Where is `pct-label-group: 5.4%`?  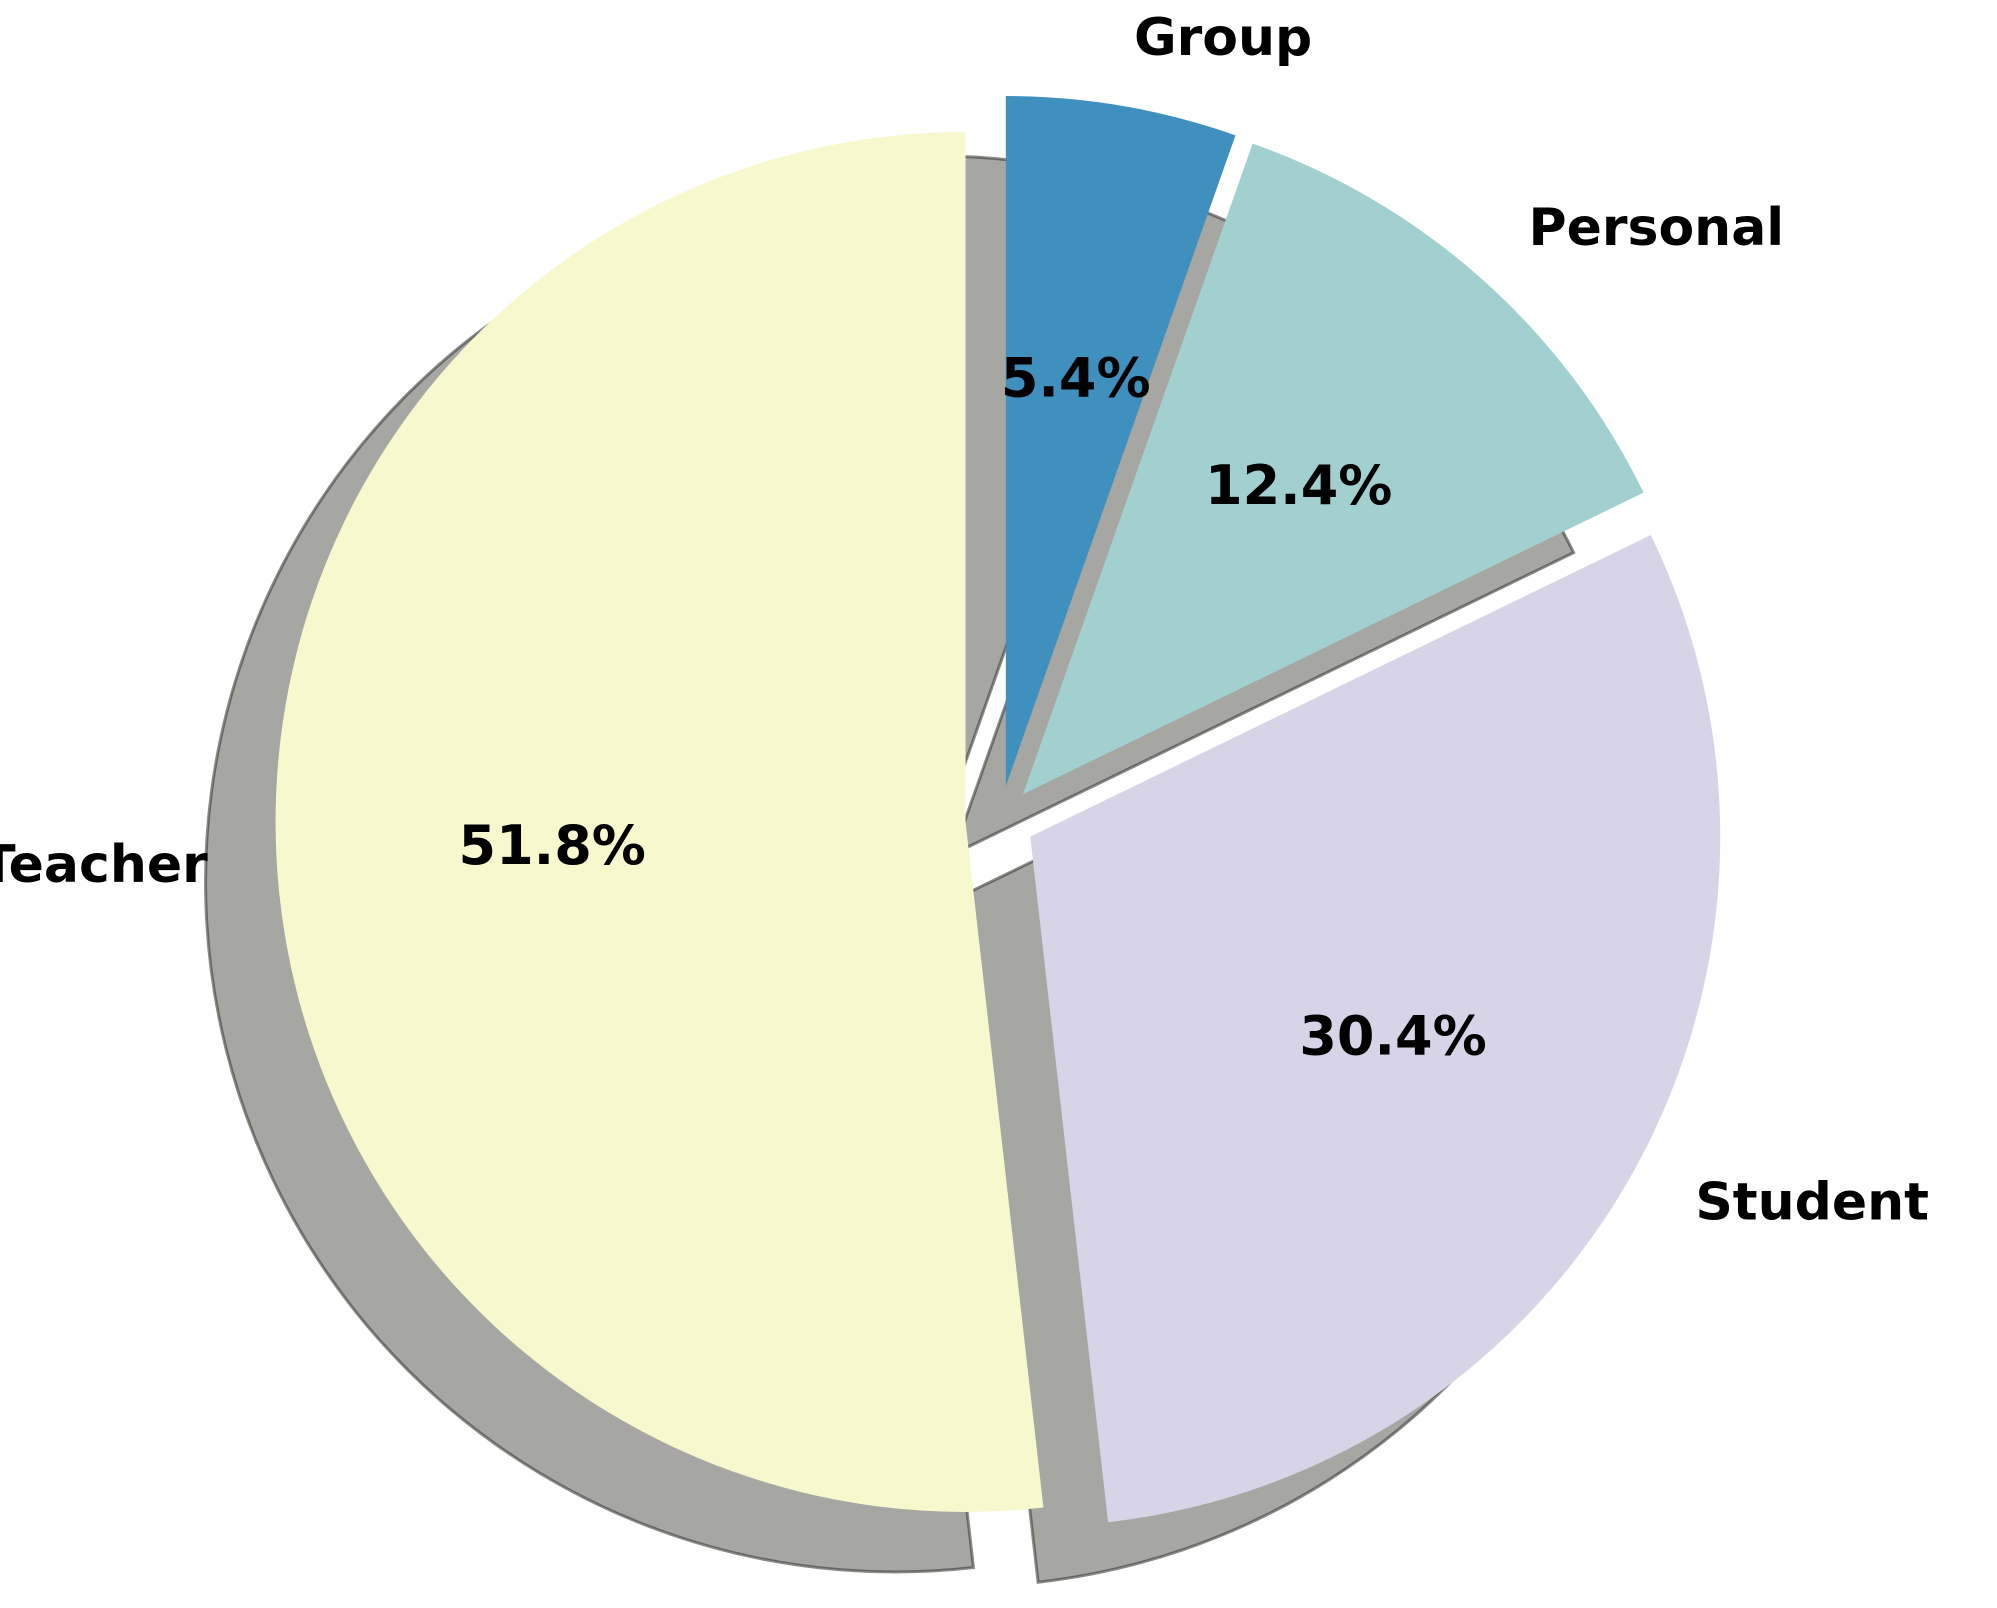
pct-label-group: 5.4% is located at coordinates (1076, 377).